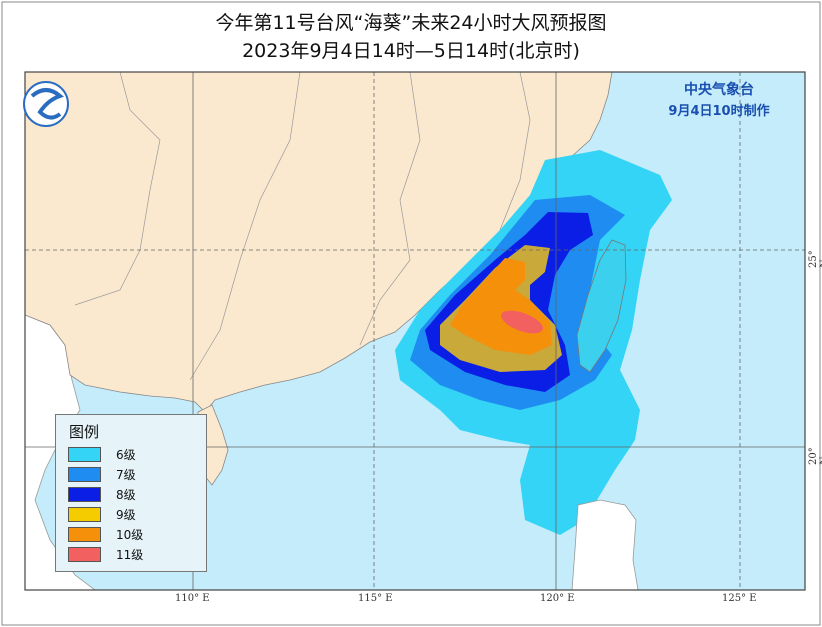 Image resolution: width=822 pixels, height=627 pixels. I want to click on map-title: 今年第11号台风“海葵”未来24小时大风预报图, so click(411, 23).